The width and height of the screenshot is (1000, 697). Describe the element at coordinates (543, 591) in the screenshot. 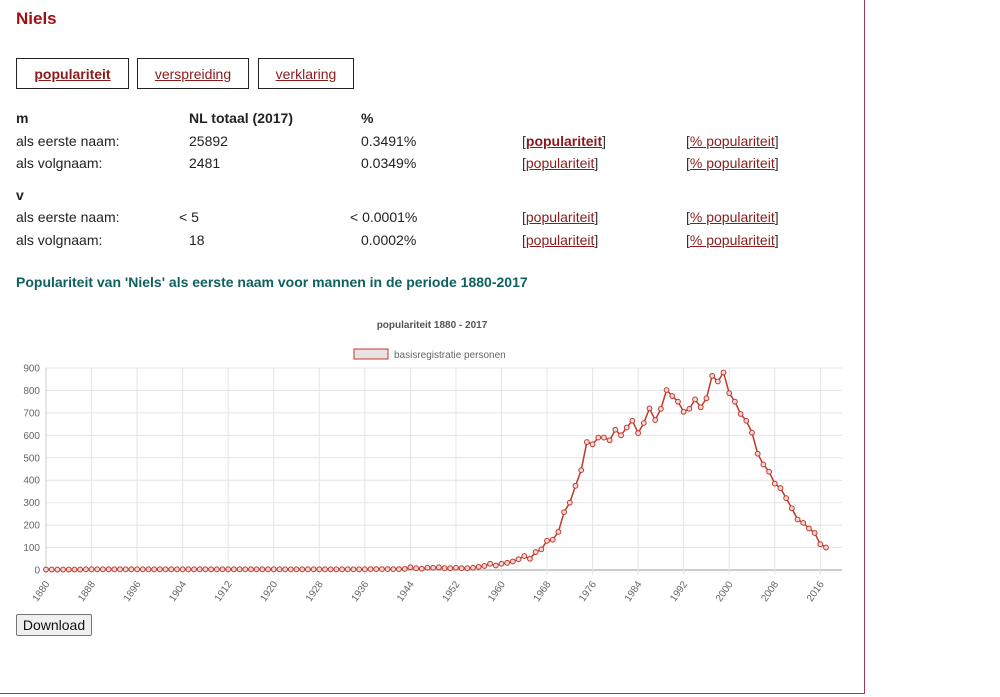

I see `x-tick-label: 1968` at that location.